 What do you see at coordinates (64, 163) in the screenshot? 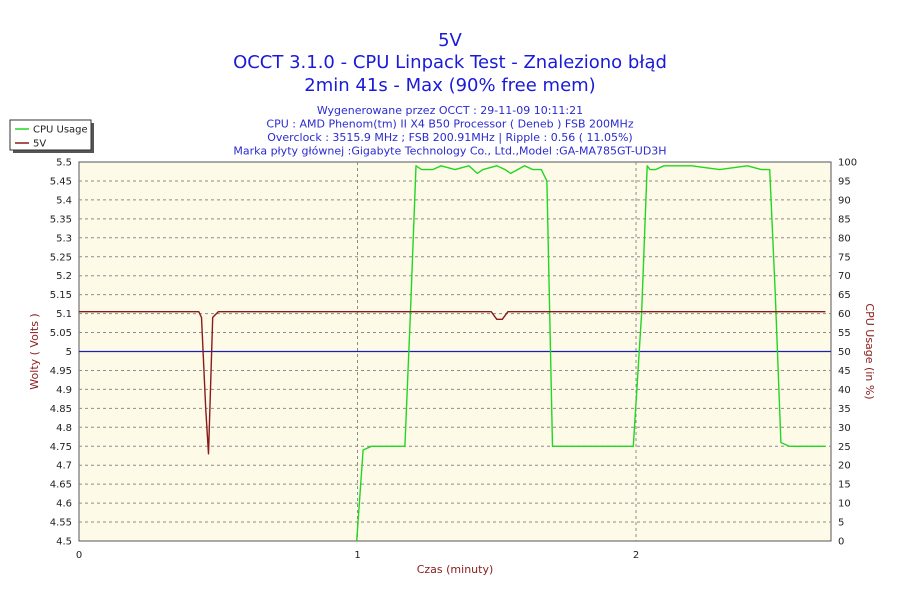
I see `y-tick-label: 5.5` at bounding box center [64, 163].